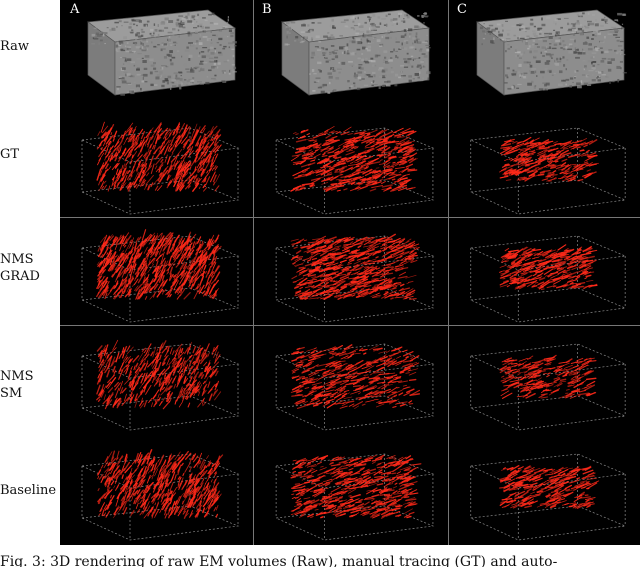 Image resolution: width=640 pixels, height=567 pixels. What do you see at coordinates (351, 55) in the screenshot?
I see `panel-raw-b` at bounding box center [351, 55].